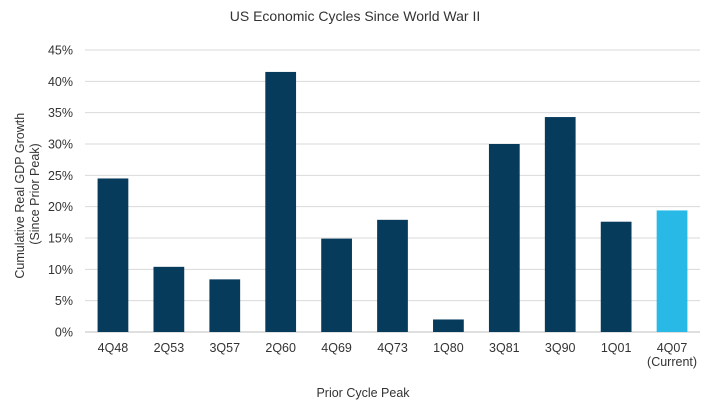 This screenshot has width=710, height=417. Describe the element at coordinates (60, 113) in the screenshot. I see `y-tick-label: 35%` at that location.